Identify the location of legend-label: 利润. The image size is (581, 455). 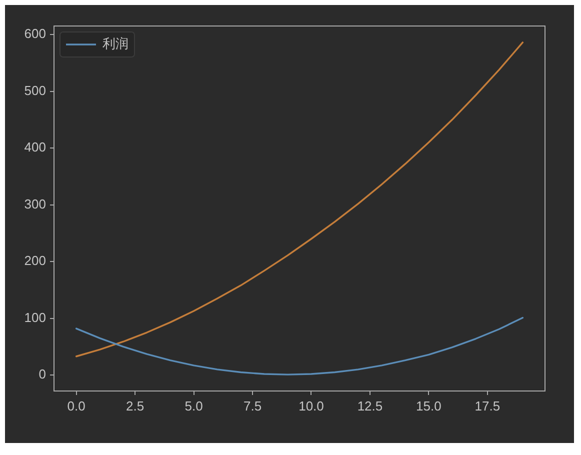
(115, 44).